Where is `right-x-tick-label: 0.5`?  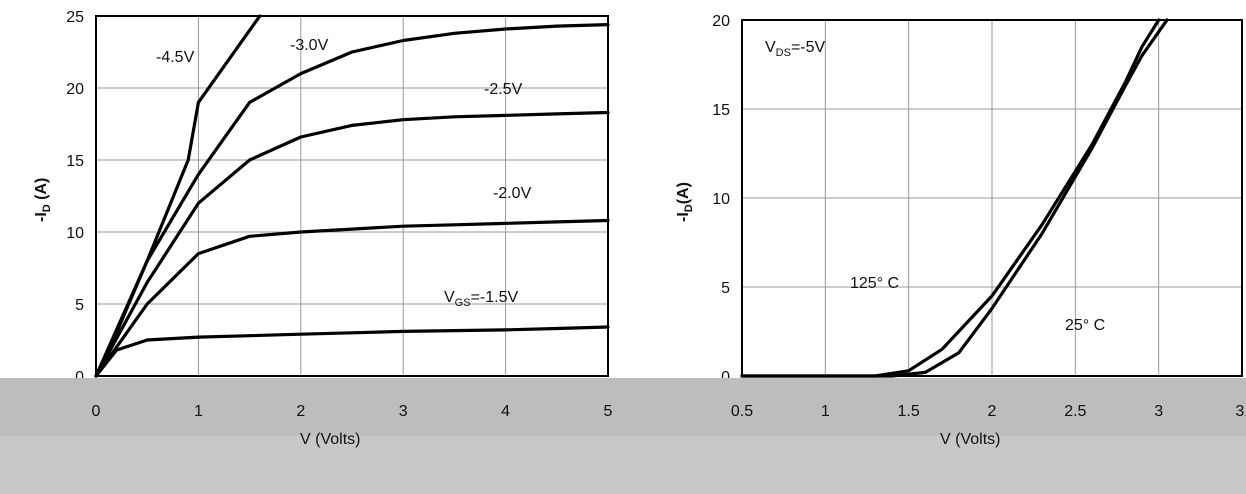
right-x-tick-label: 0.5 is located at coordinates (742, 411).